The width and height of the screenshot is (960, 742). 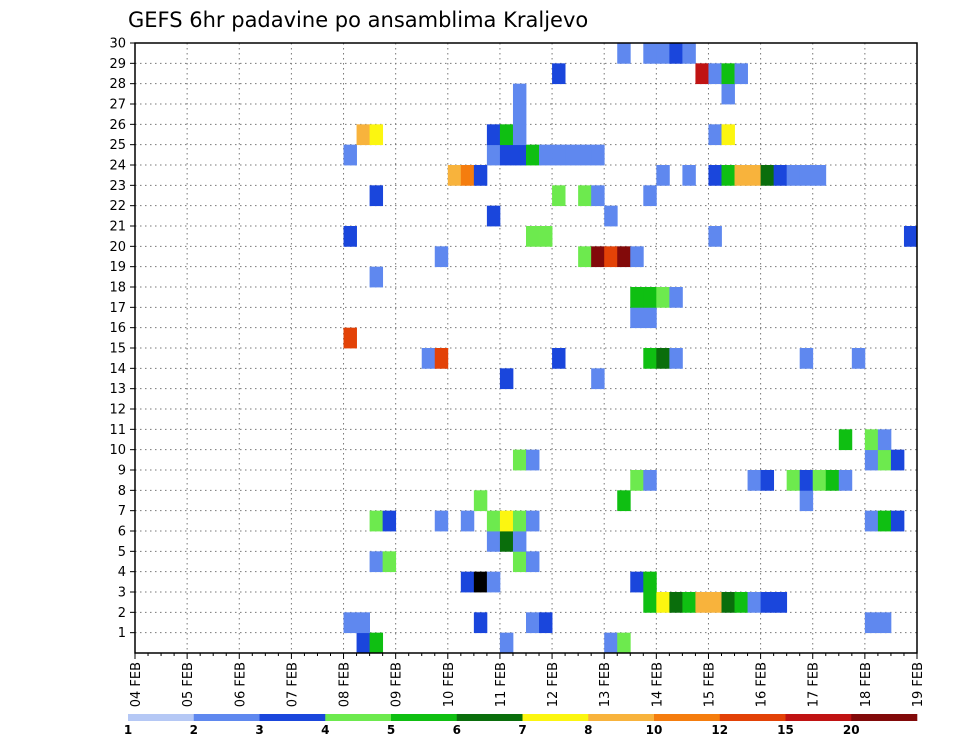 I want to click on colorbar: 1 2 3 4 5 6 7 8 10 12 15 20, so click(x=521, y=725).